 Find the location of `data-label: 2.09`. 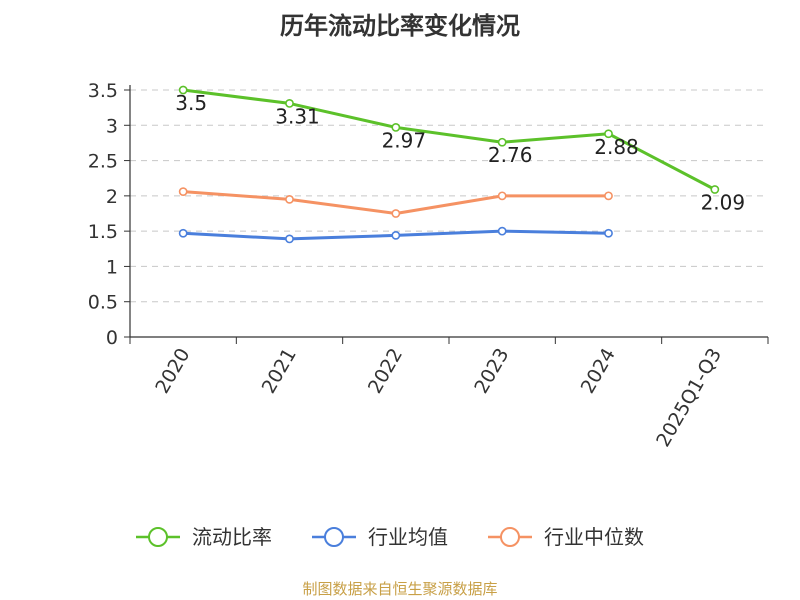

data-label: 2.09 is located at coordinates (723, 203).